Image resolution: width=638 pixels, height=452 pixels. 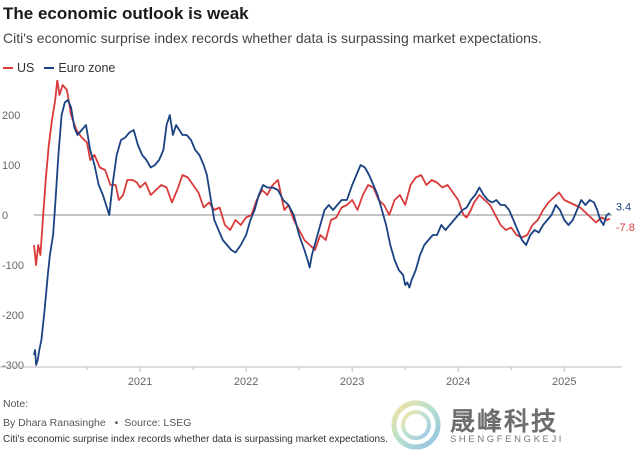 I want to click on legend-label-us: US, so click(x=26, y=68).